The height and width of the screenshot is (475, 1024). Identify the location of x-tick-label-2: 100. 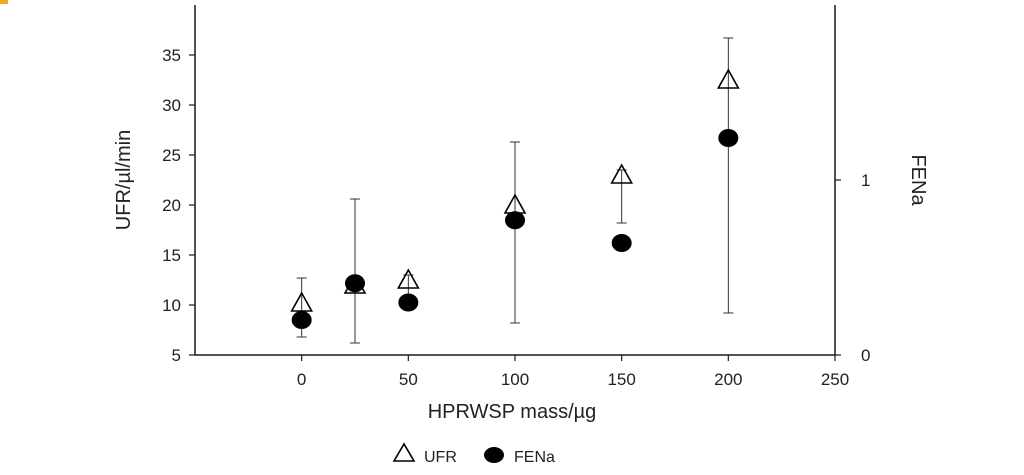
(515, 379).